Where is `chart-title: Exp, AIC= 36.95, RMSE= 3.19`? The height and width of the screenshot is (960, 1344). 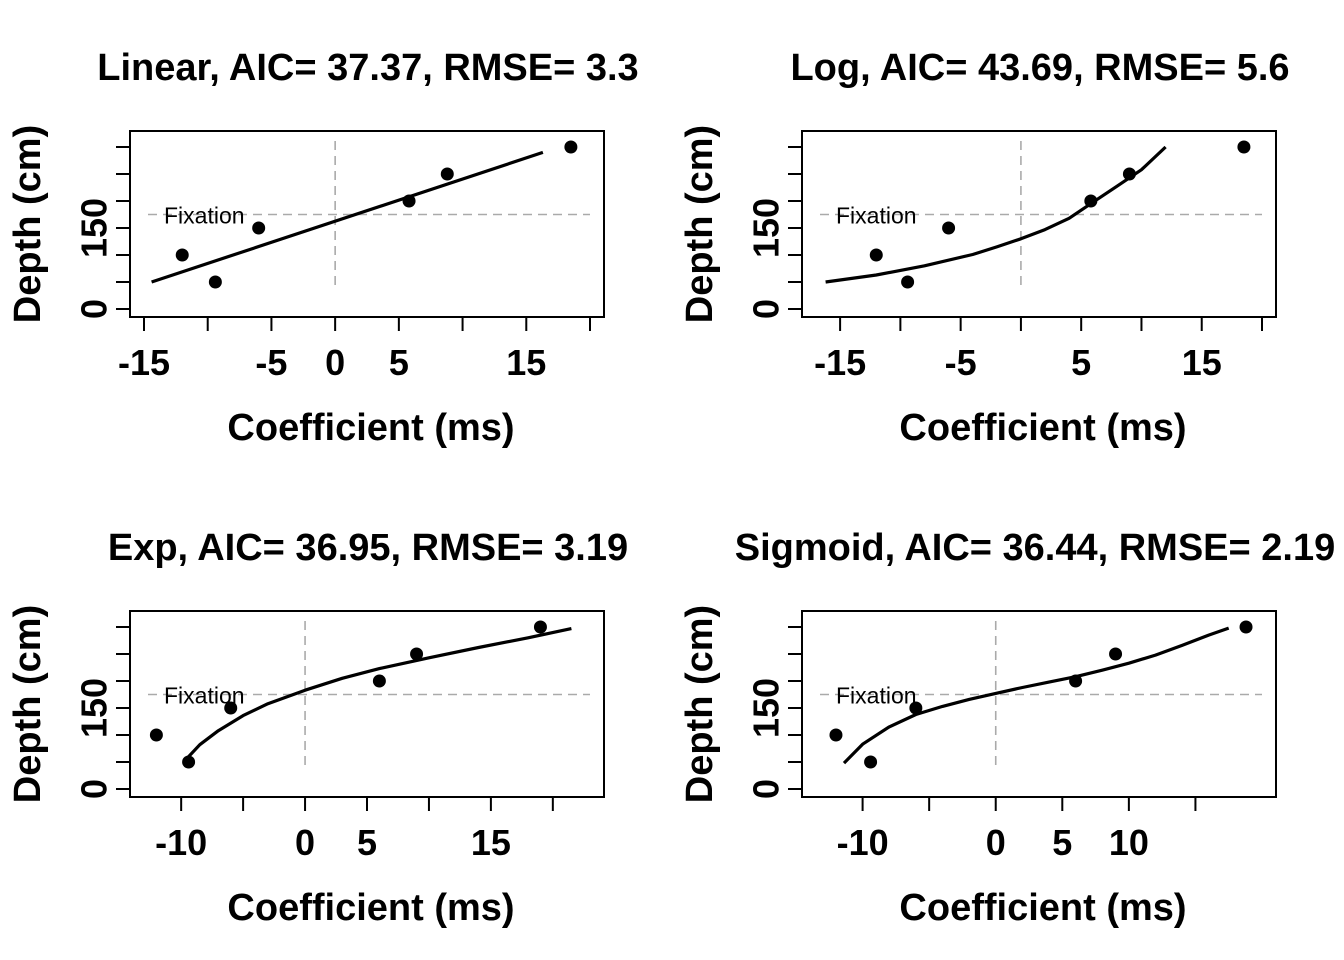 chart-title: Exp, AIC= 36.95, RMSE= 3.19 is located at coordinates (368, 548).